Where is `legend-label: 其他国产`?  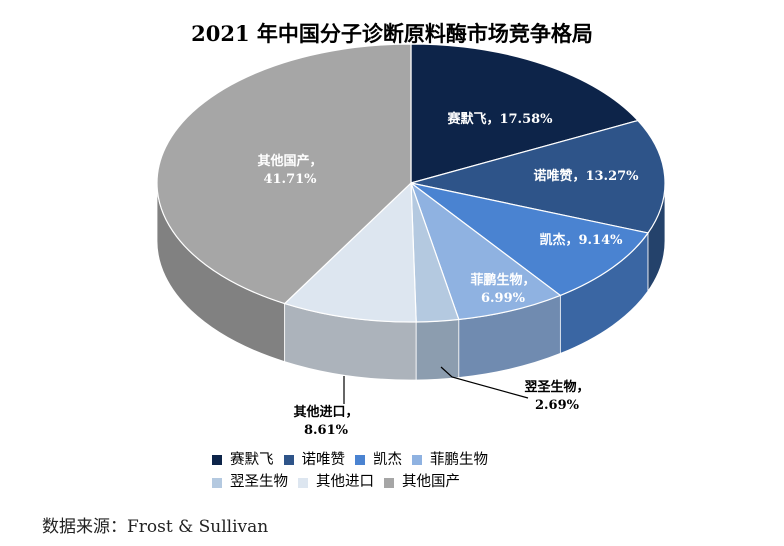
legend-label: 其他国产 is located at coordinates (431, 482).